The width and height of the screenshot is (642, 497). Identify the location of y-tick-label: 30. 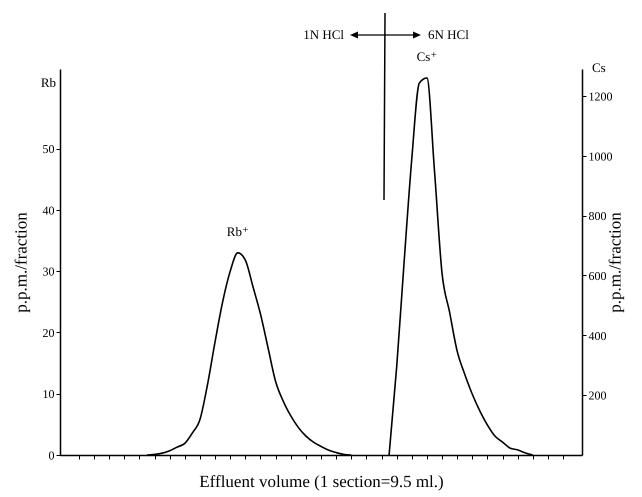
(48, 271).